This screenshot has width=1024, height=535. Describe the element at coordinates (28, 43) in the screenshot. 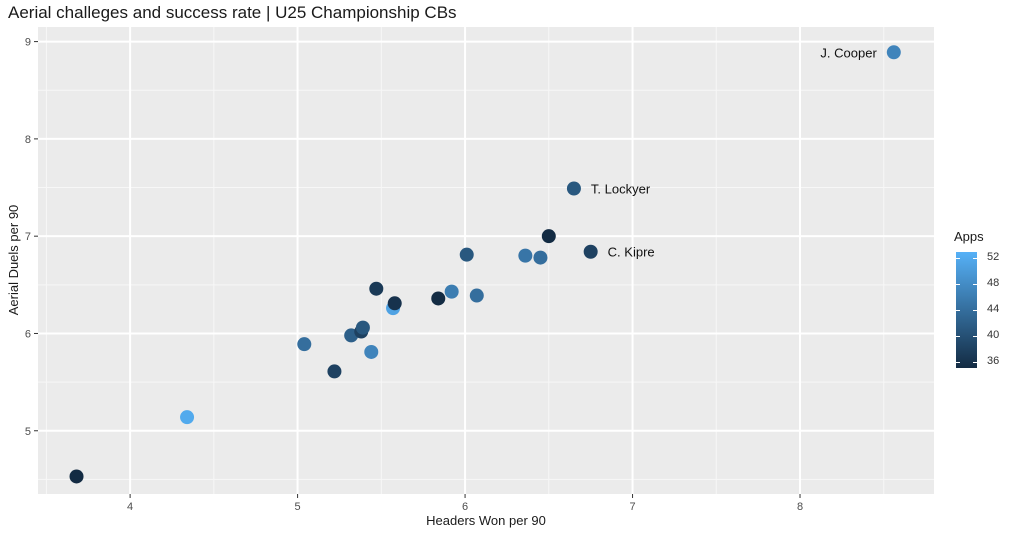

I see `y-tick-label: 9` at that location.